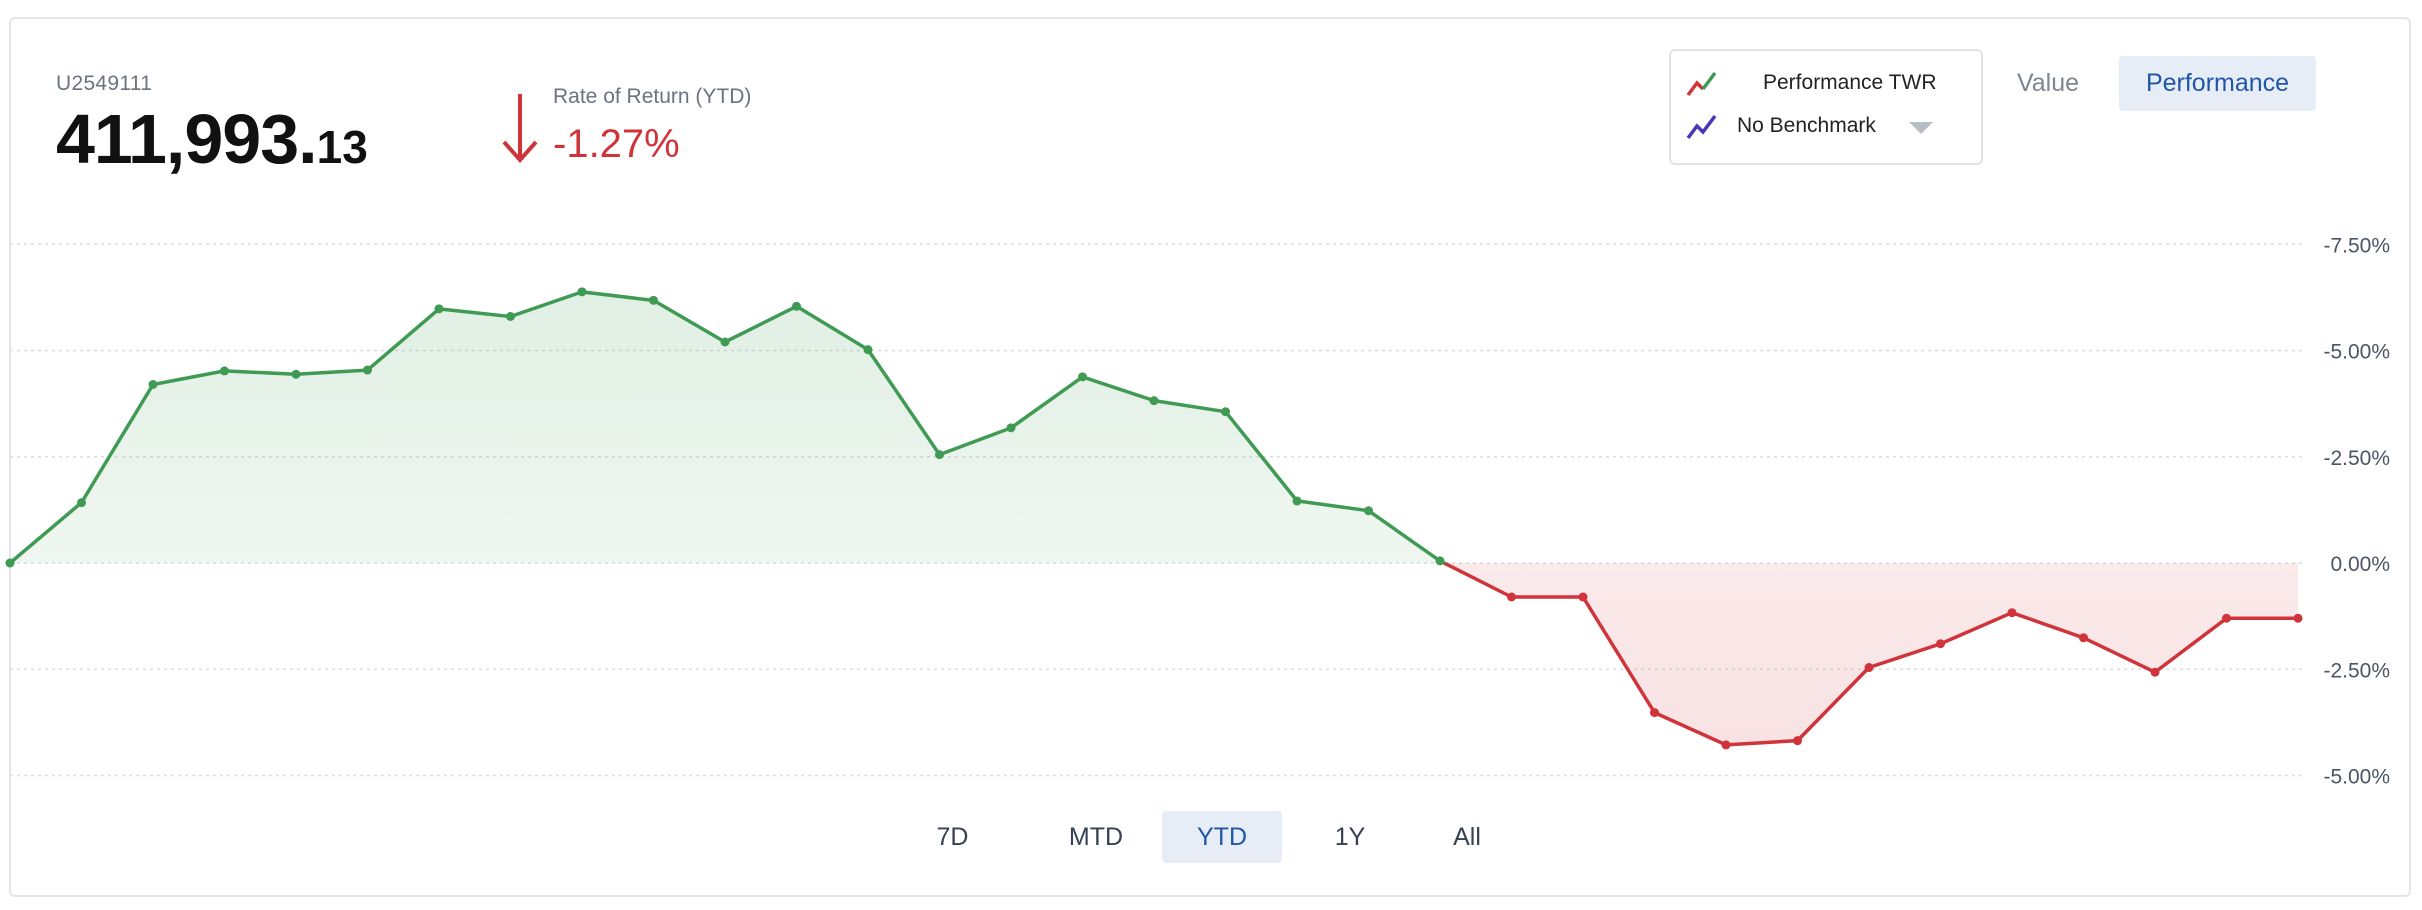  Describe the element at coordinates (187, 139) in the screenshot. I see `balance-integer: 411,993.` at that location.